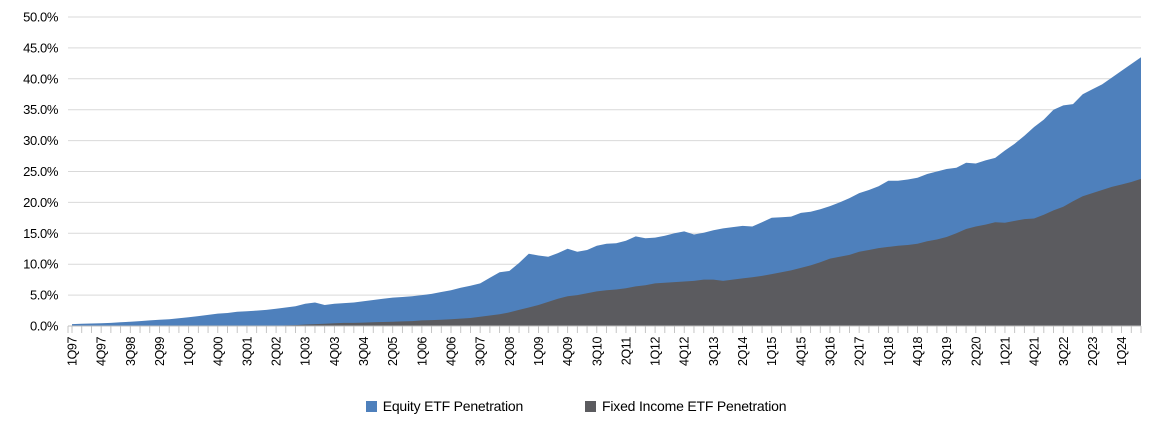 This screenshot has width=1152, height=447. I want to click on legend-item-fixed-income: Fixed Income ETF Penetration, so click(685, 406).